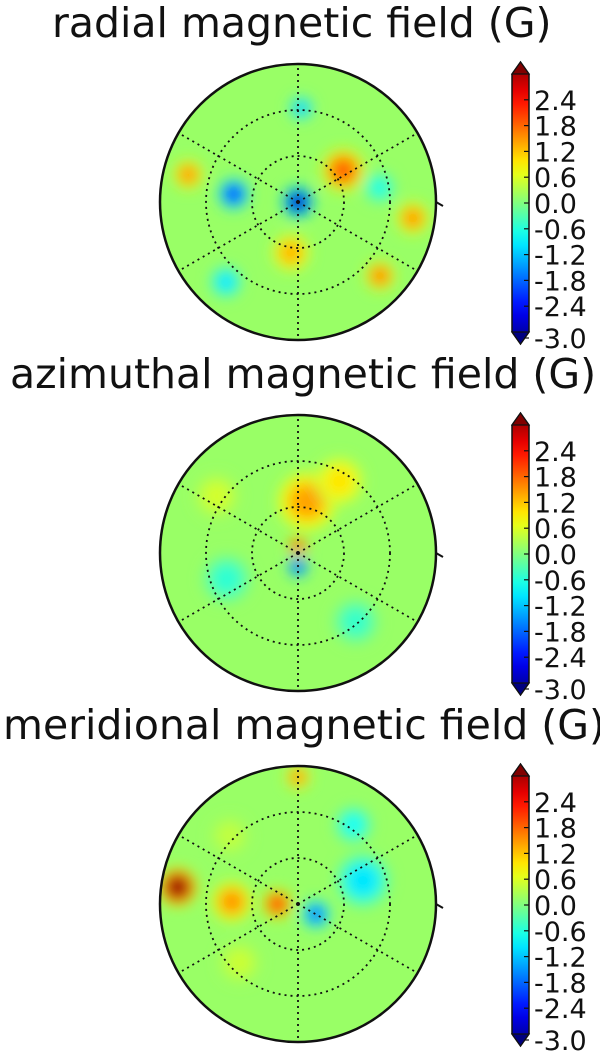  I want to click on chart-title: radial magnetic field (G), so click(302, 23).